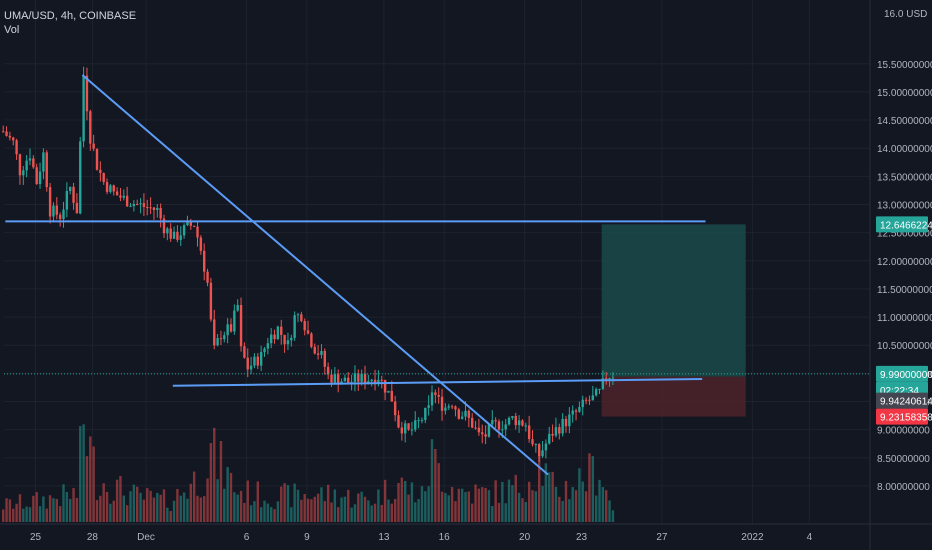 The height and width of the screenshot is (550, 932). Describe the element at coordinates (662, 537) in the screenshot. I see `time-tick-label: 27` at that location.